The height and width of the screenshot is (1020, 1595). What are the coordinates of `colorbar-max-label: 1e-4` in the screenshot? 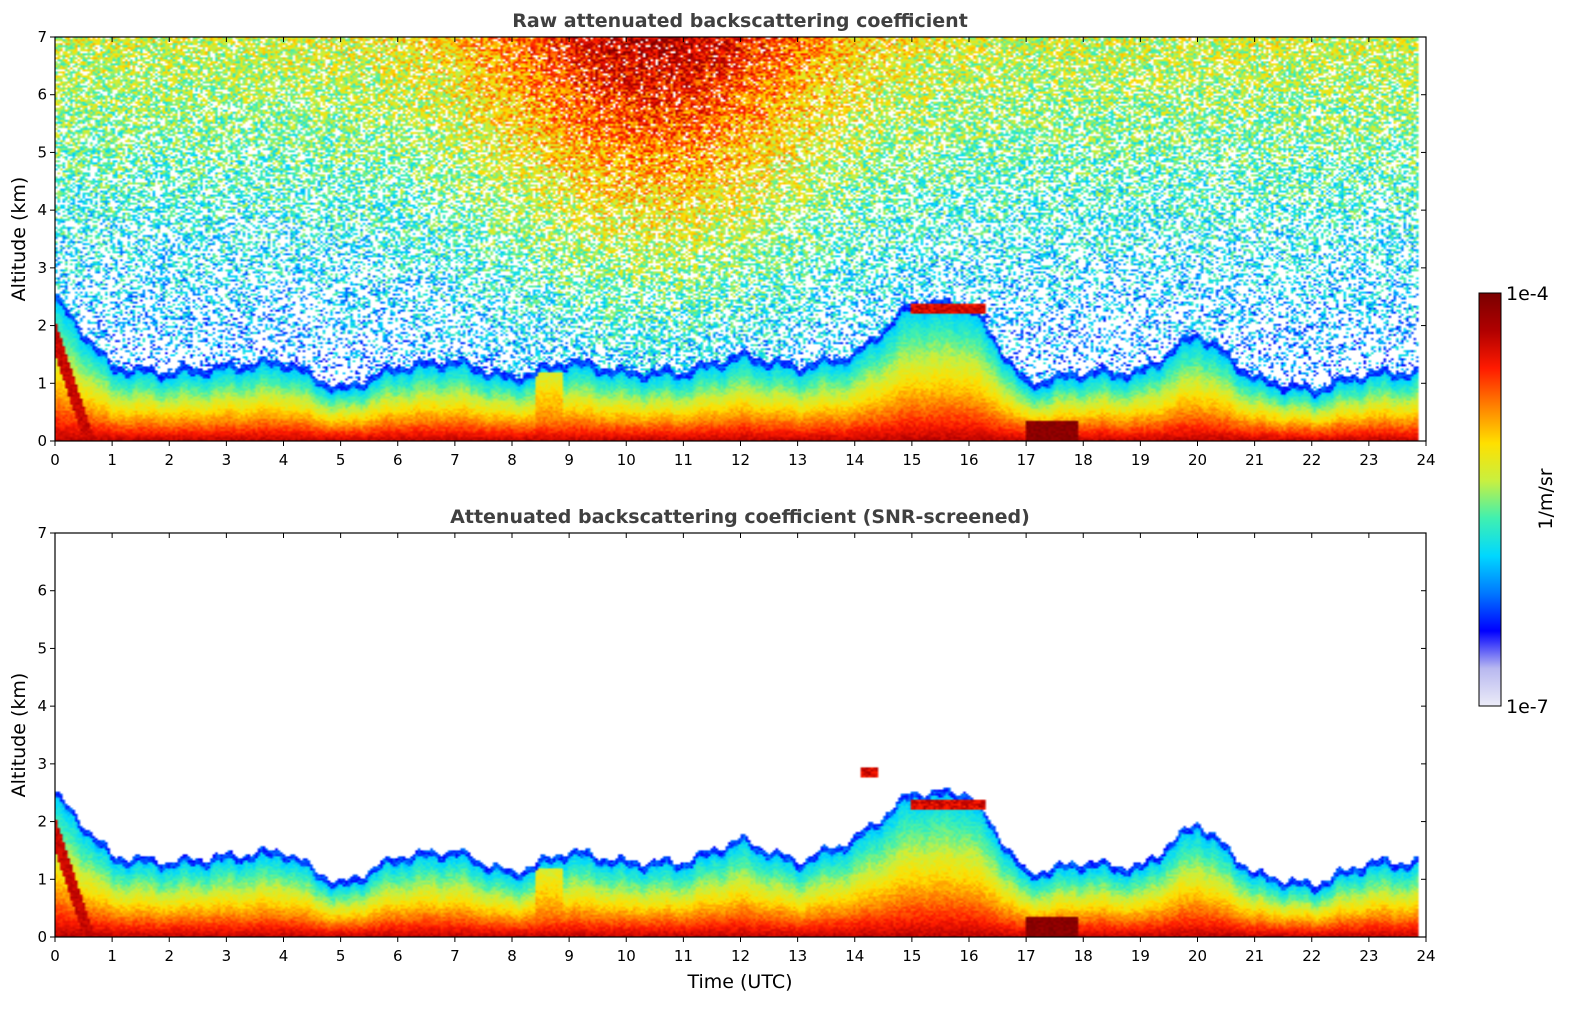 It's located at (1527, 294).